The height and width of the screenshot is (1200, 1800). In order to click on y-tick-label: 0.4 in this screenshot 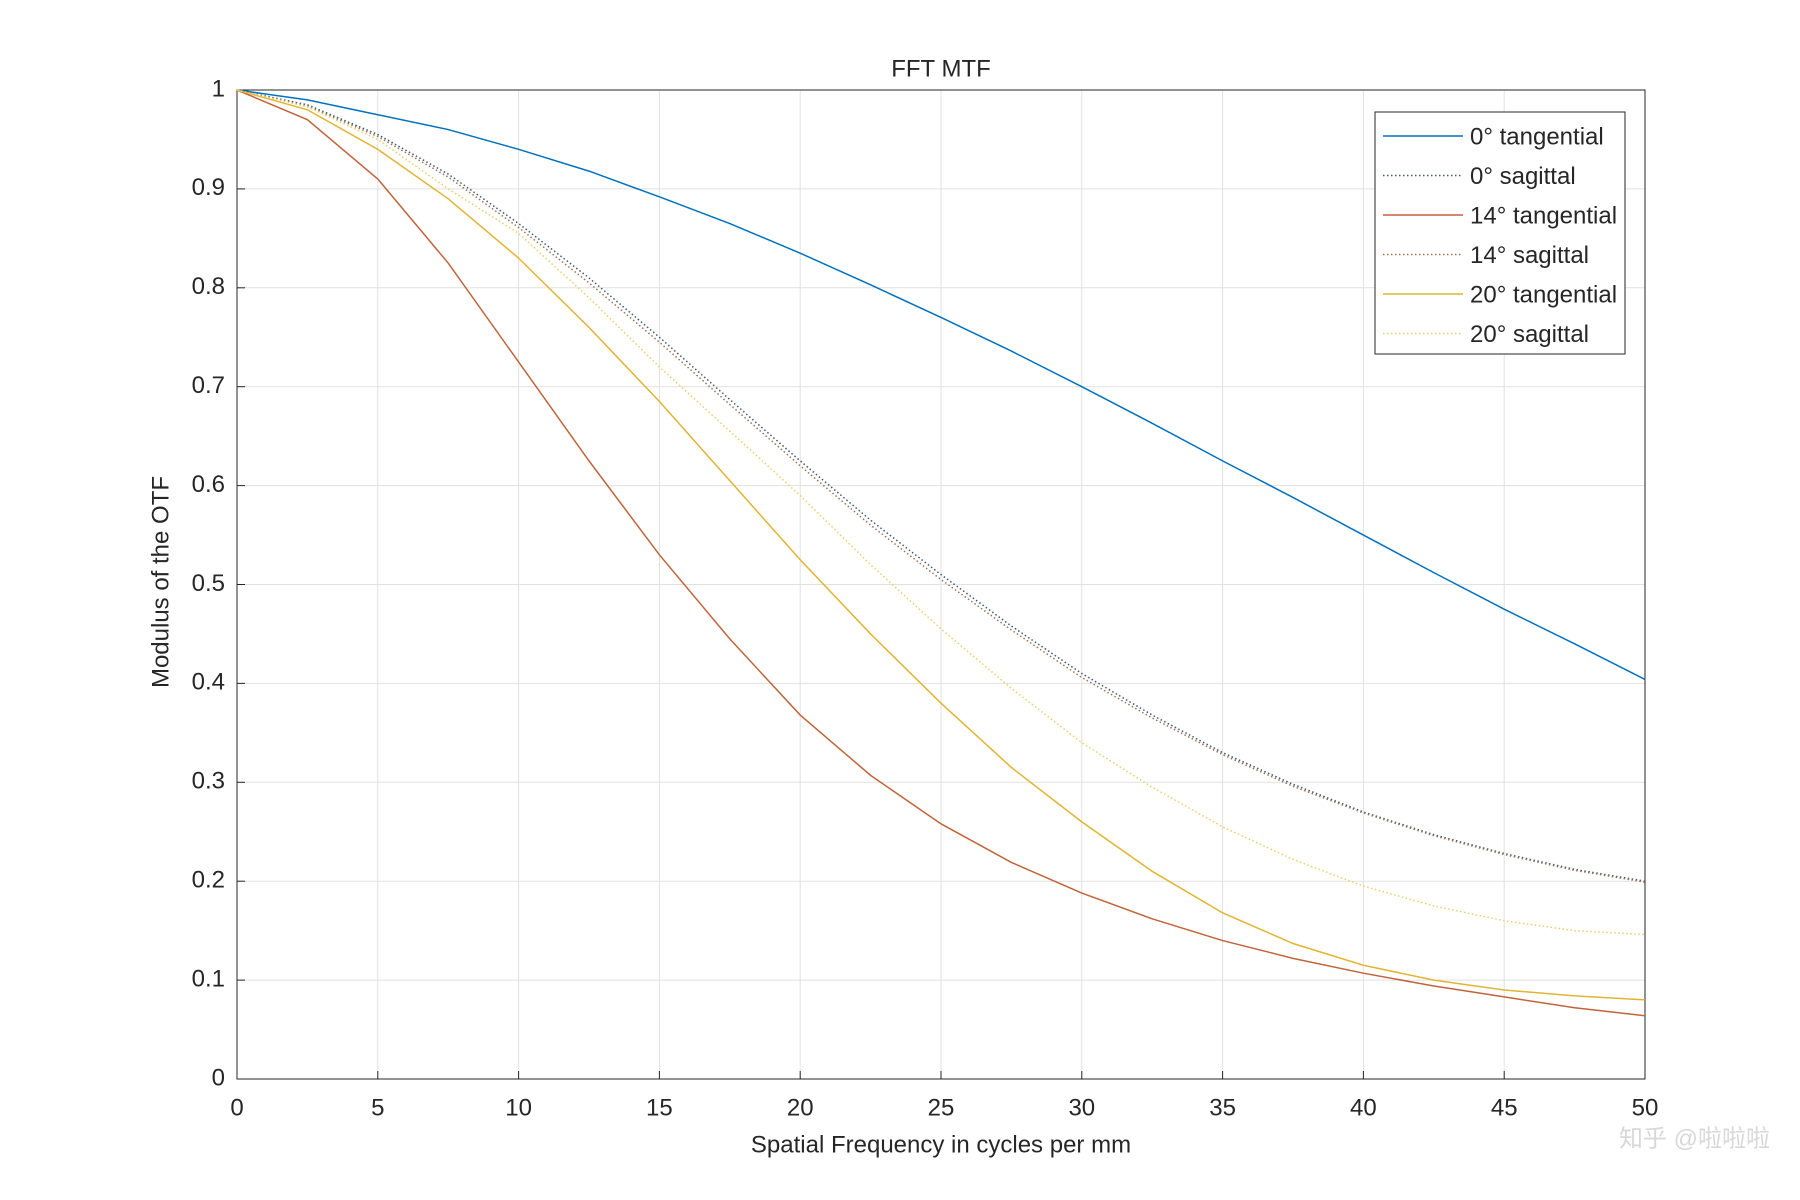, I will do `click(208, 682)`.